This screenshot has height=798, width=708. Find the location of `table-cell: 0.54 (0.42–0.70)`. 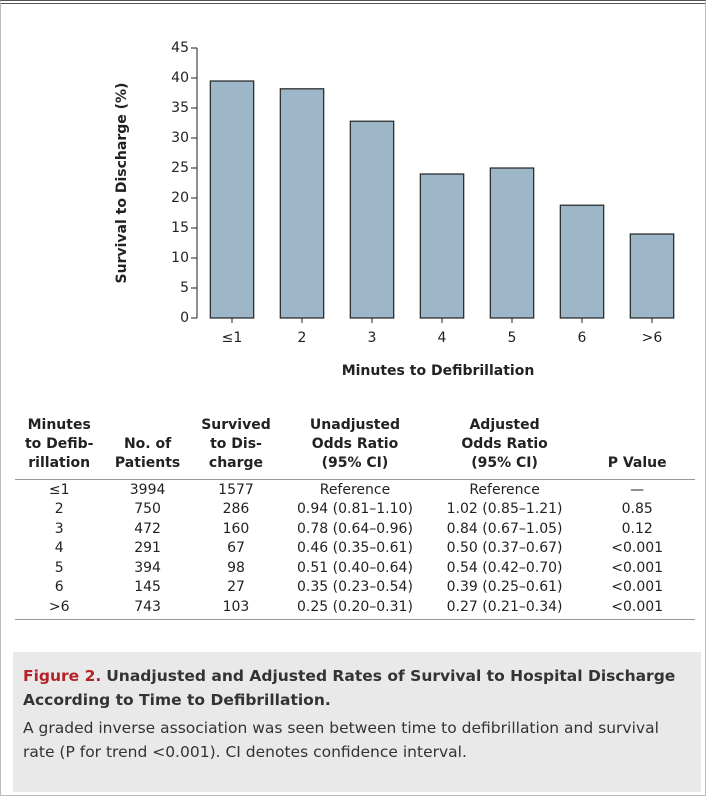

table-cell: 0.54 (0.42–0.70) is located at coordinates (504, 567).